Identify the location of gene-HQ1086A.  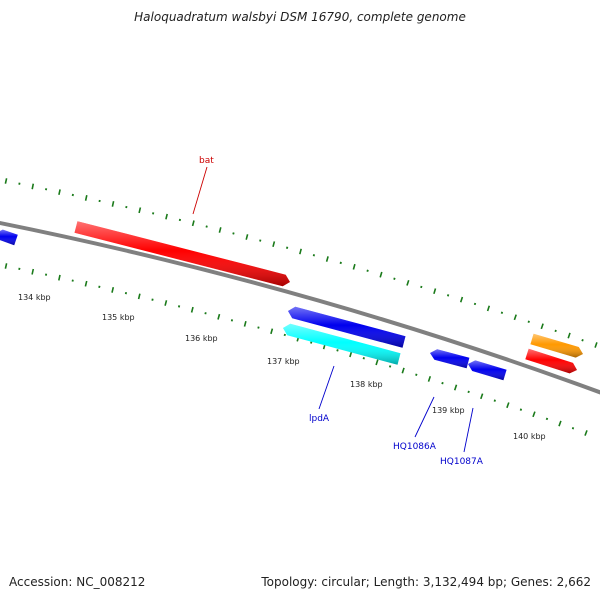
(450, 359).